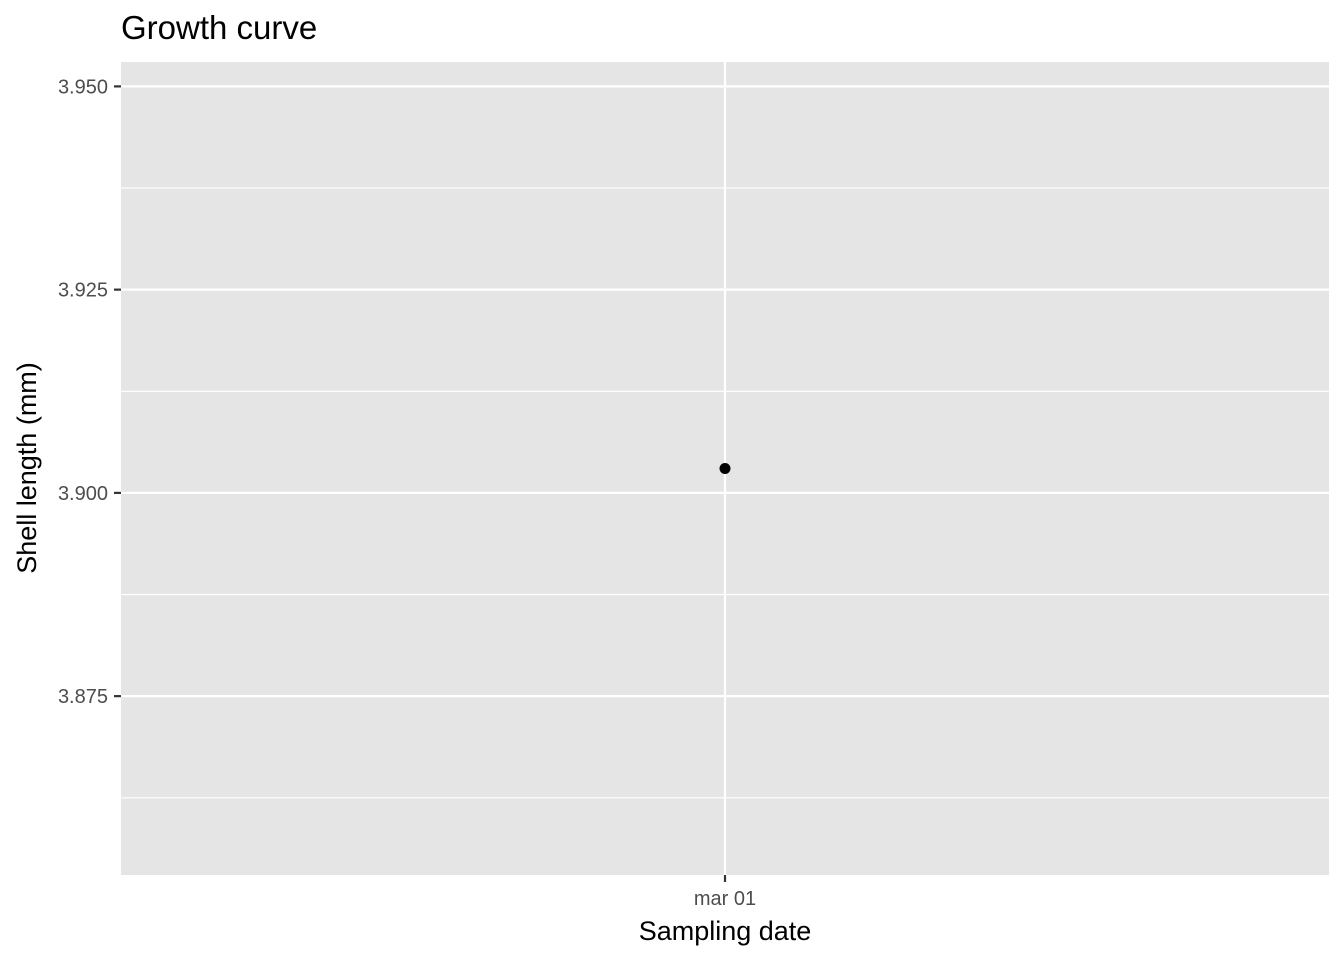 This screenshot has height=960, width=1344. I want to click on data-points, so click(725, 468).